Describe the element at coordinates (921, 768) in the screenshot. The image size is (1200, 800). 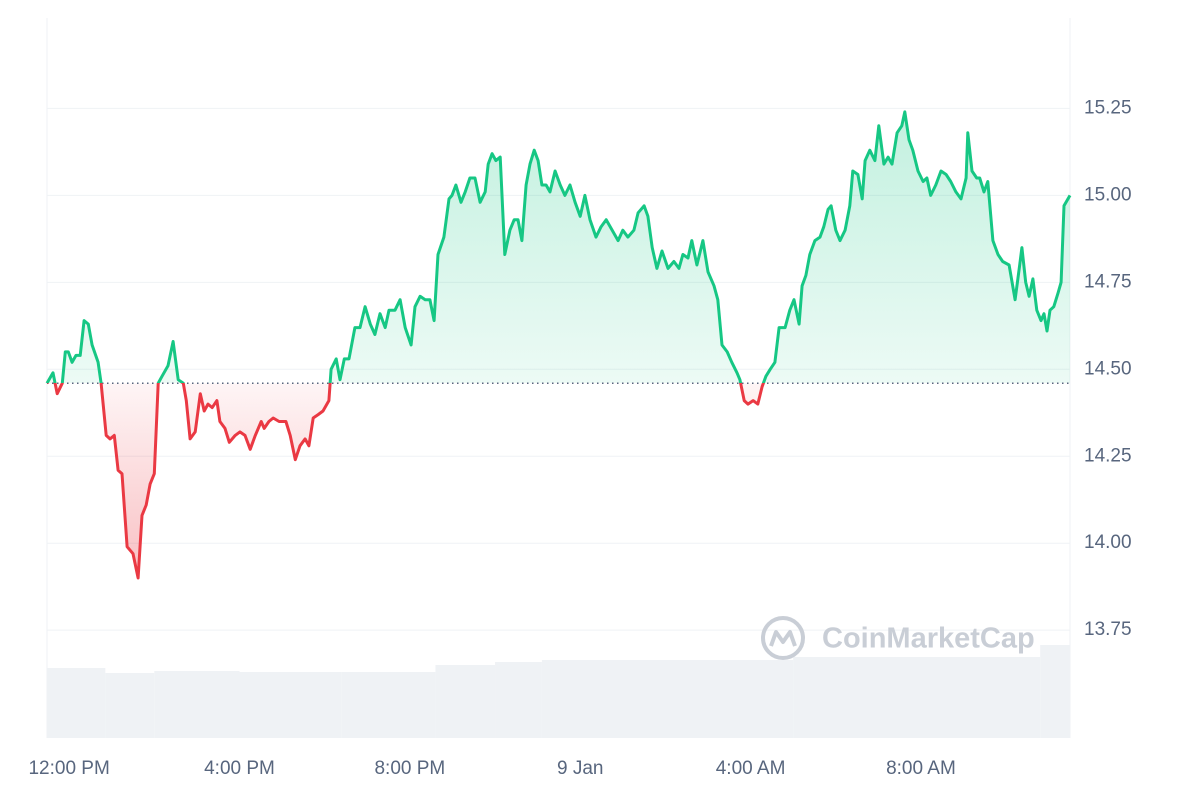
I see `x-tick-label: 8:00 AM` at that location.